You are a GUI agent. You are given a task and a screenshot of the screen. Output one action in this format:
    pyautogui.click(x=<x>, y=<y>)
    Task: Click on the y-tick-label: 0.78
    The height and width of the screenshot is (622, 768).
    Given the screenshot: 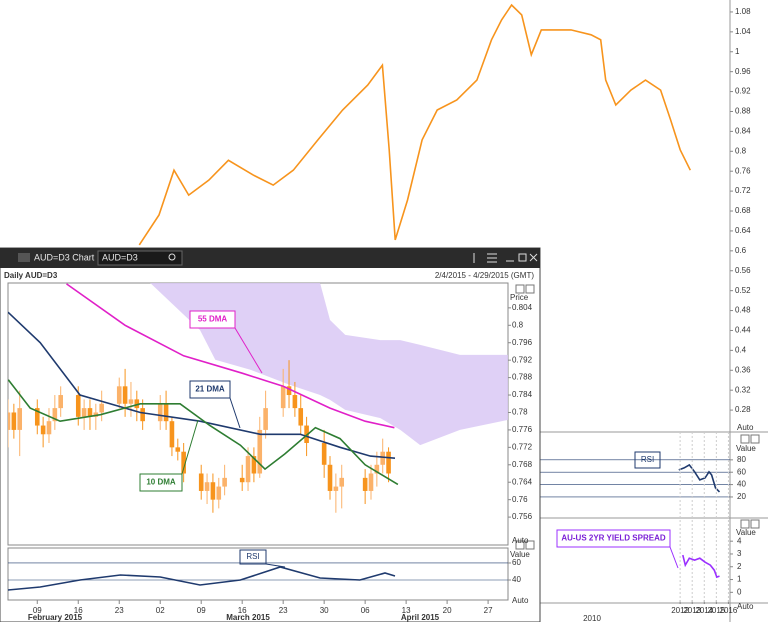 What is the action you would take?
    pyautogui.click(x=520, y=412)
    